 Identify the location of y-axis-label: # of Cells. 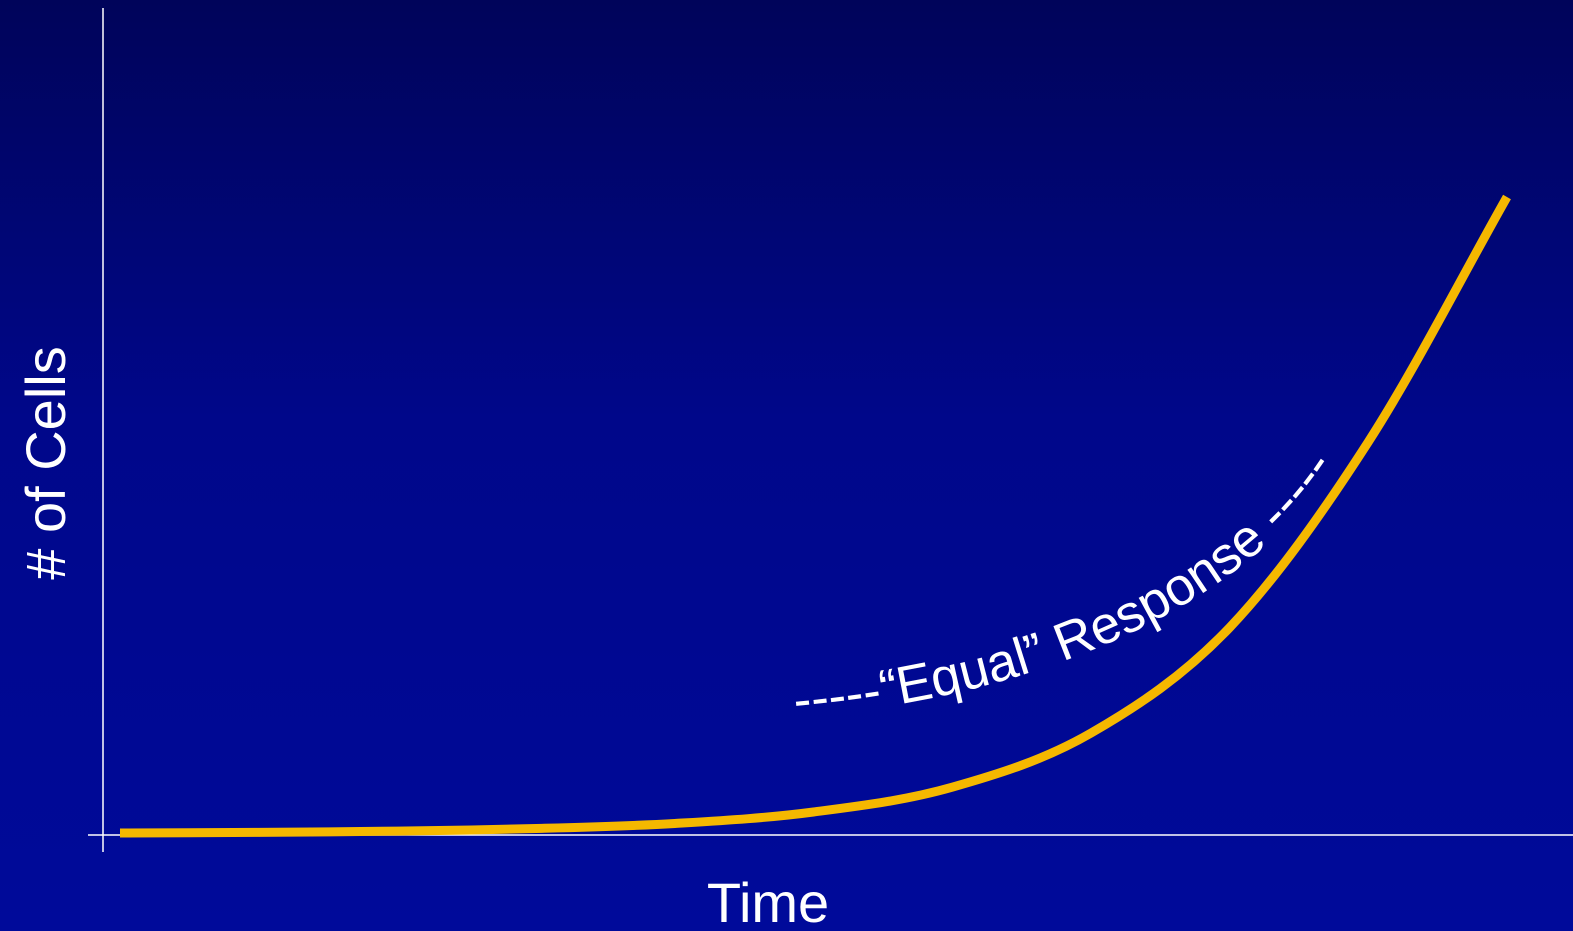
(45, 462).